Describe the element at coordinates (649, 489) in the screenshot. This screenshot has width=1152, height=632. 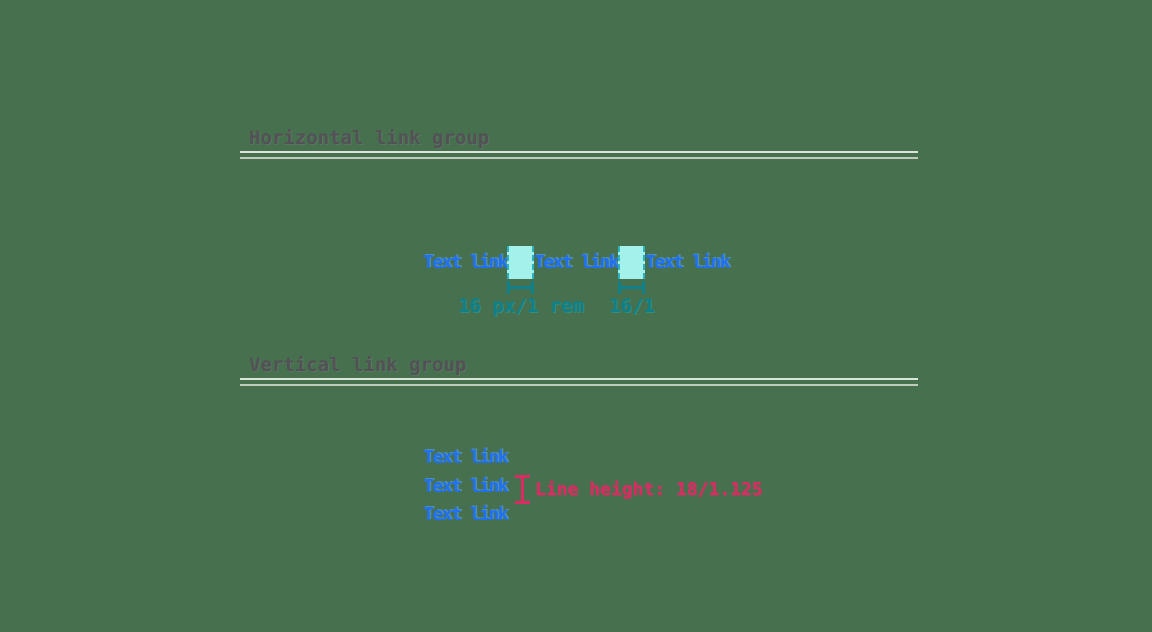
I see `line-height-label: Line height: 18/1.125` at that location.